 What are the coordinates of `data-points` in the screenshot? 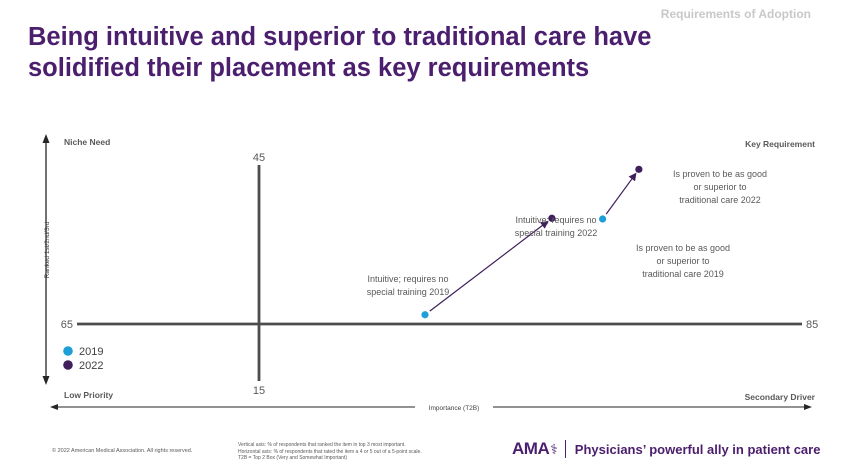 It's located at (532, 242).